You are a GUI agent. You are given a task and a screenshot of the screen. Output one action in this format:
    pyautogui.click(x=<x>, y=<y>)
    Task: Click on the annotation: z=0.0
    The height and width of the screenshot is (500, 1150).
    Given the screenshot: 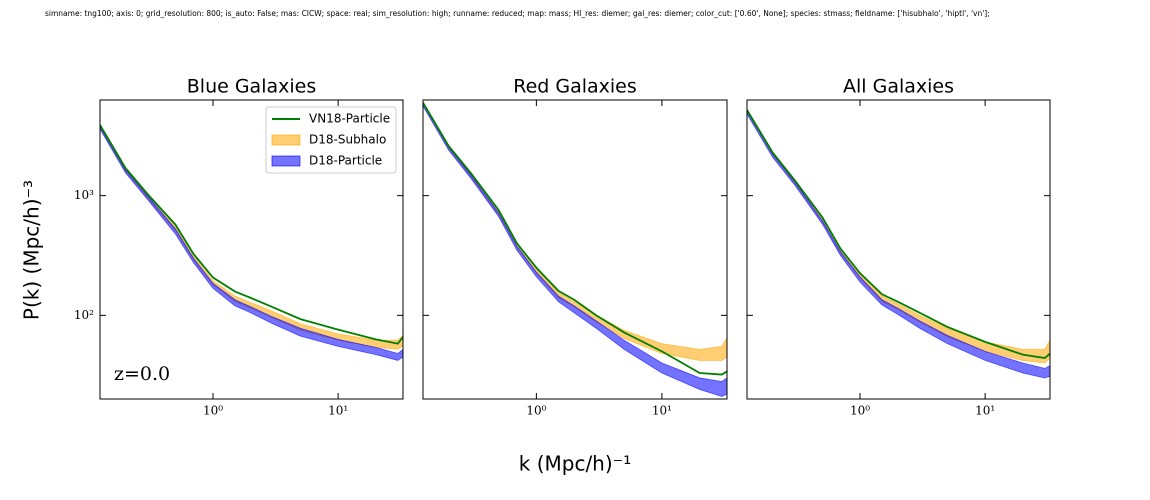 What is the action you would take?
    pyautogui.click(x=142, y=374)
    